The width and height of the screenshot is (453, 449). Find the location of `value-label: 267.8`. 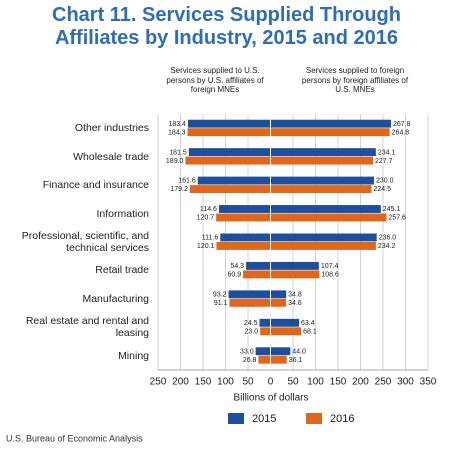

value-label: 267.8 is located at coordinates (402, 124).